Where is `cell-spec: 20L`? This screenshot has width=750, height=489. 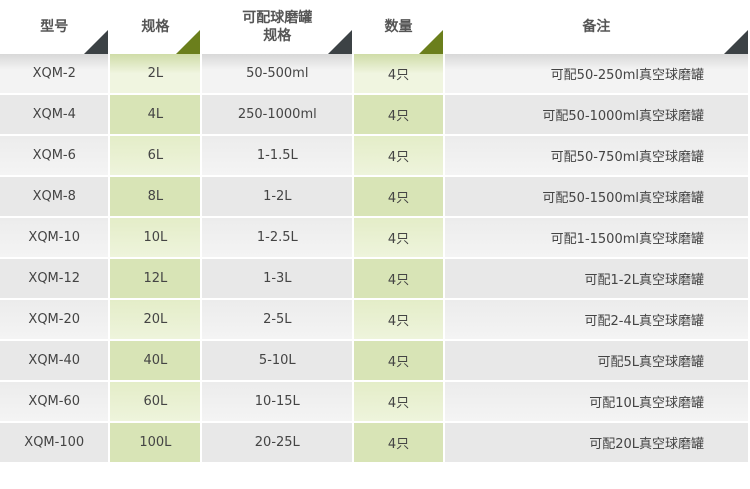 cell-spec: 20L is located at coordinates (155, 320).